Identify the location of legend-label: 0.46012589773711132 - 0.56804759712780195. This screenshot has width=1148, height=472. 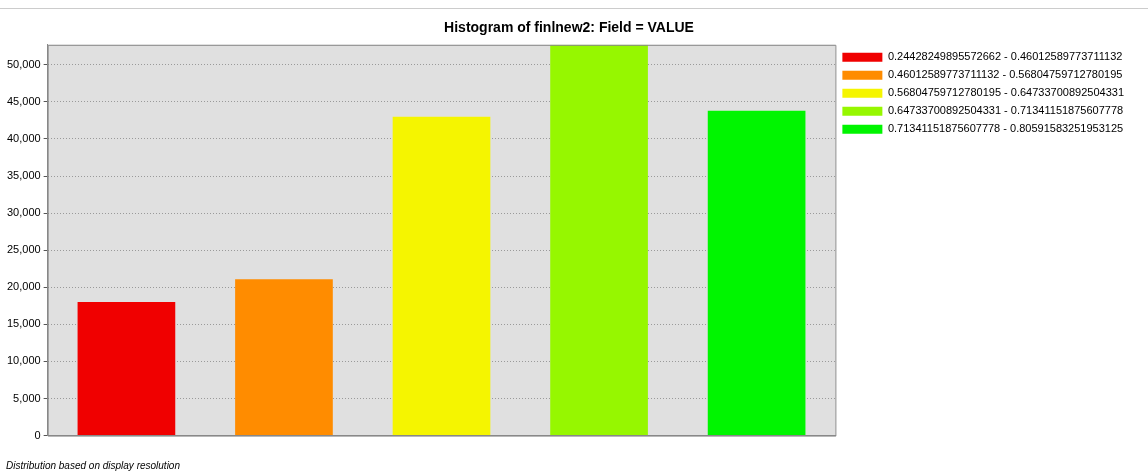
(1005, 74).